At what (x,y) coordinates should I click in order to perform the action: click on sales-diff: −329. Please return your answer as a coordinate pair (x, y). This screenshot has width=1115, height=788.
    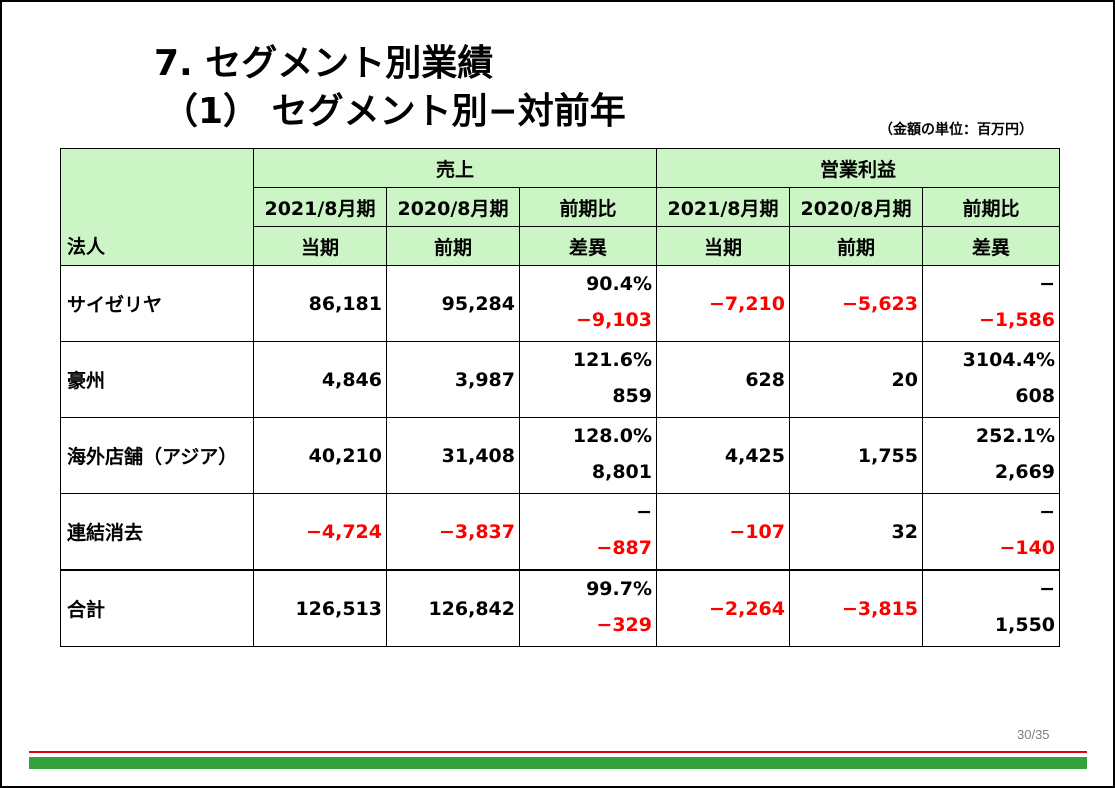
    Looking at the image, I should click on (624, 625).